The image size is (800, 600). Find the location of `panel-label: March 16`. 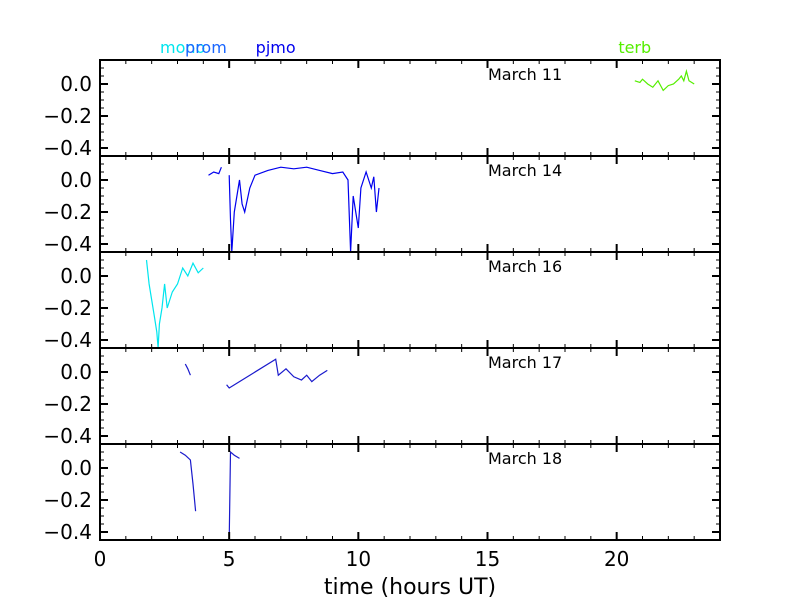

panel-label: March 16 is located at coordinates (525, 266).